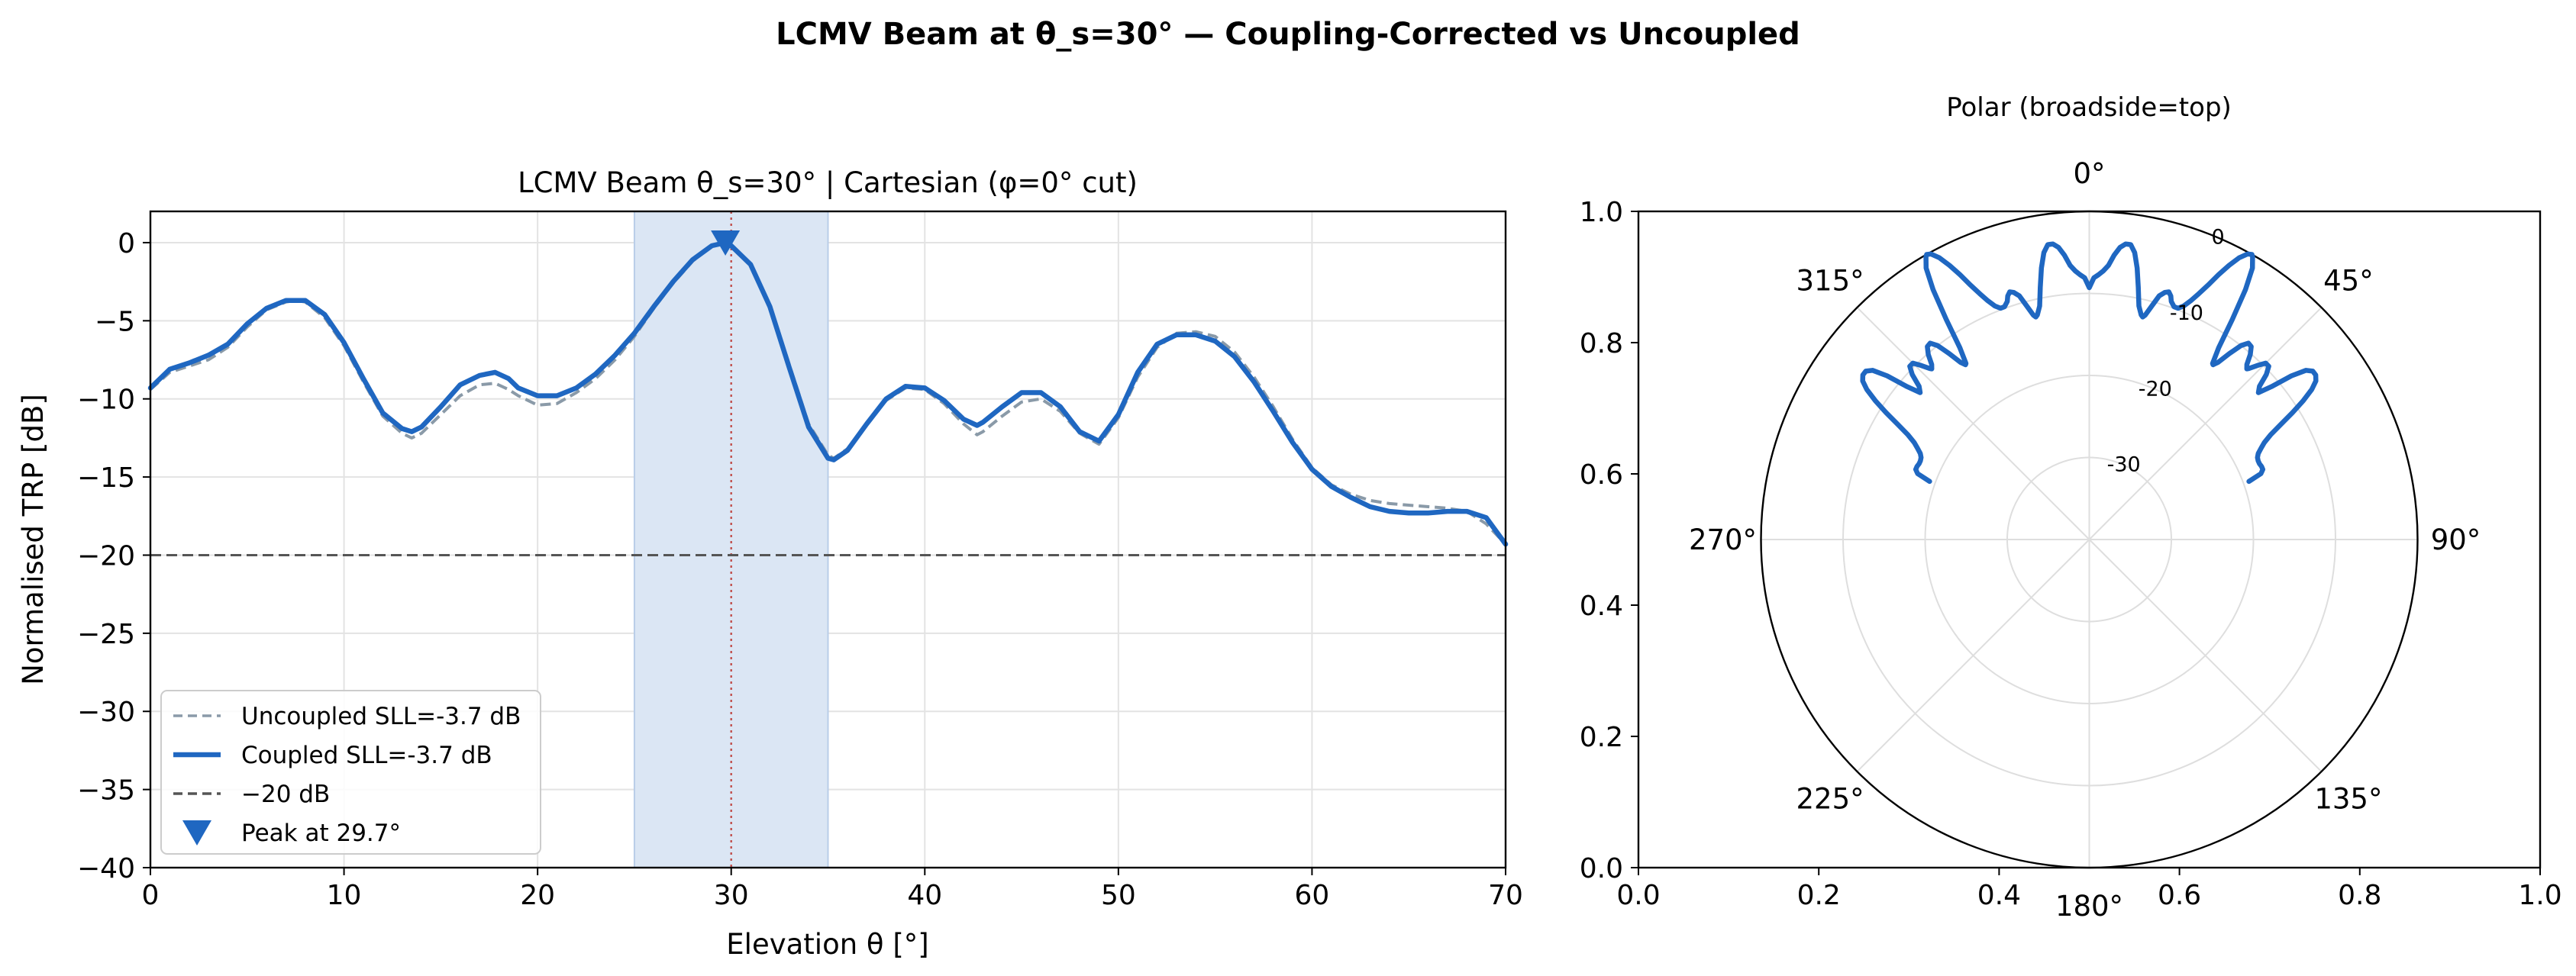 This screenshot has height=976, width=2576. What do you see at coordinates (2456, 539) in the screenshot?
I see `polar-angle-label: 90°` at bounding box center [2456, 539].